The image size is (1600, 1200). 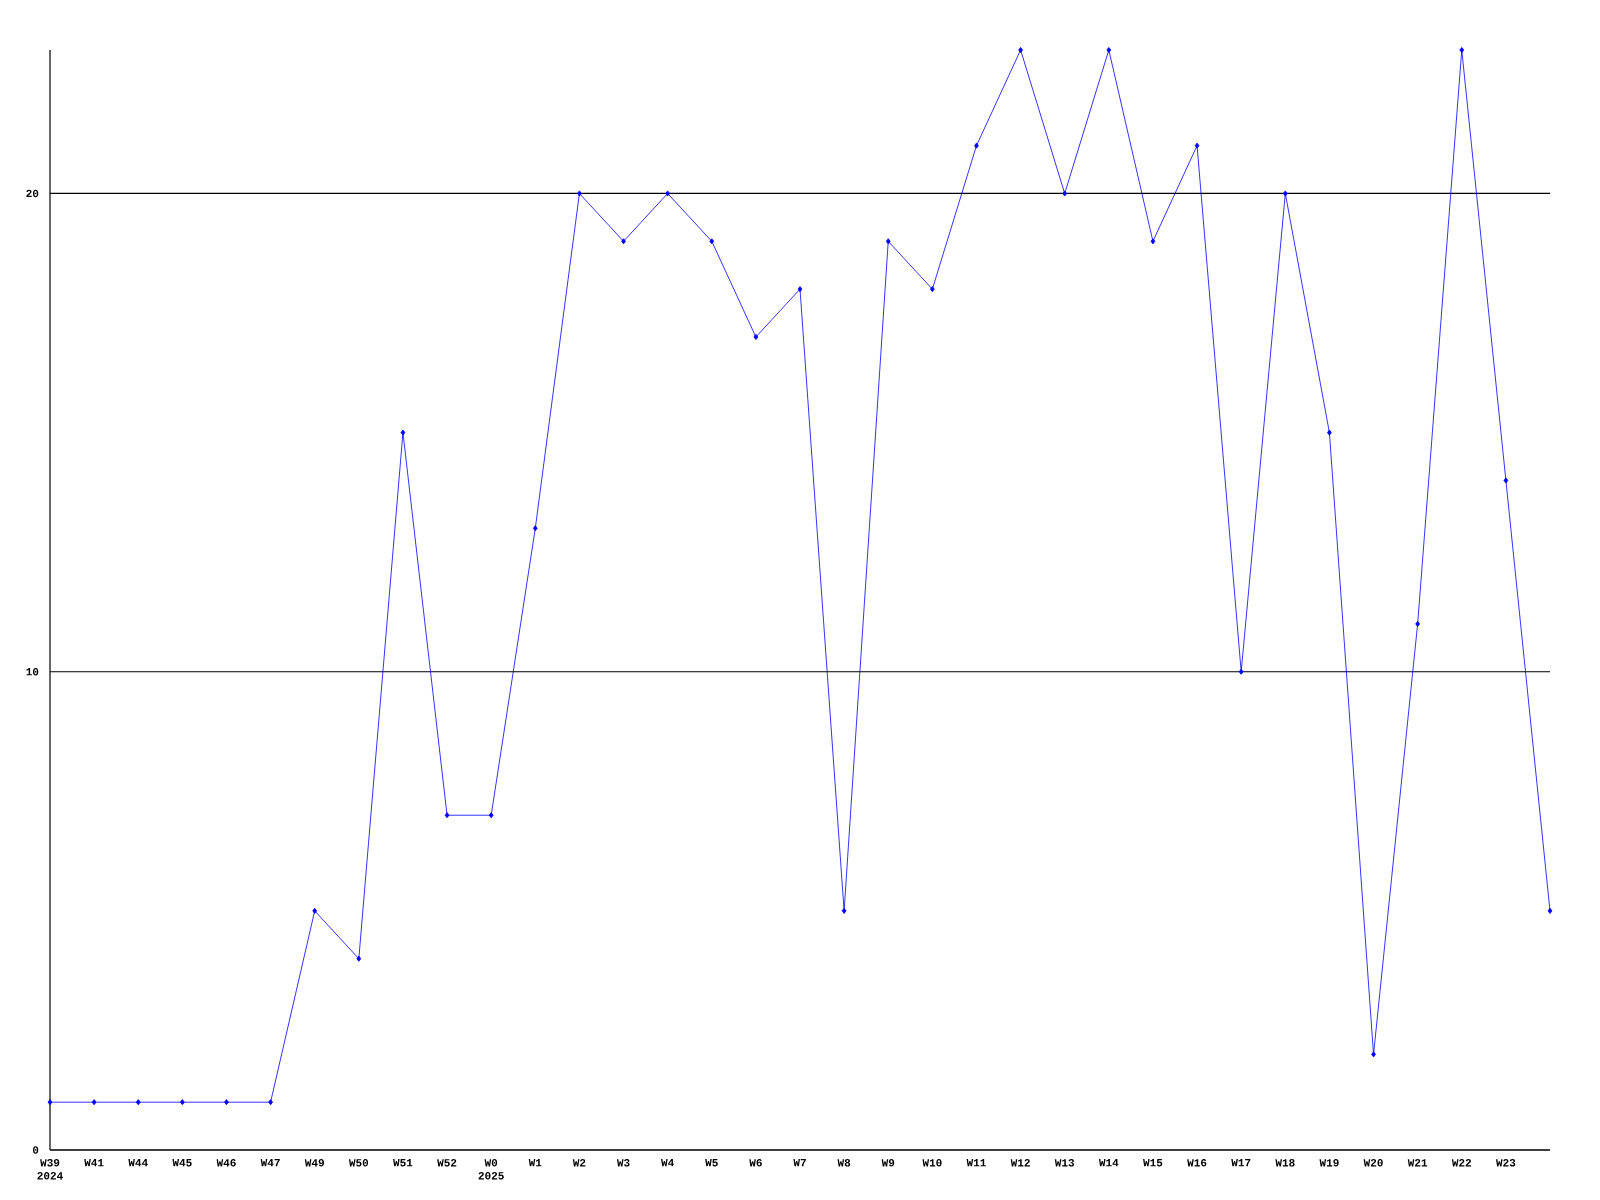 I want to click on x-tick-label: W11, so click(x=976, y=1163).